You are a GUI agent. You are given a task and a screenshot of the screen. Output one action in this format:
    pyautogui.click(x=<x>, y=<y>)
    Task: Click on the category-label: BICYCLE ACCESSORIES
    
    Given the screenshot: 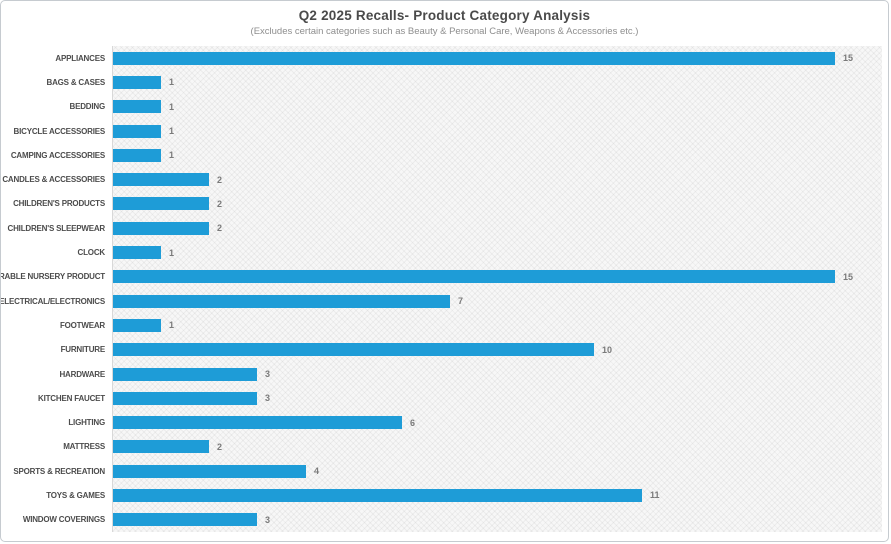 What is the action you would take?
    pyautogui.click(x=59, y=131)
    